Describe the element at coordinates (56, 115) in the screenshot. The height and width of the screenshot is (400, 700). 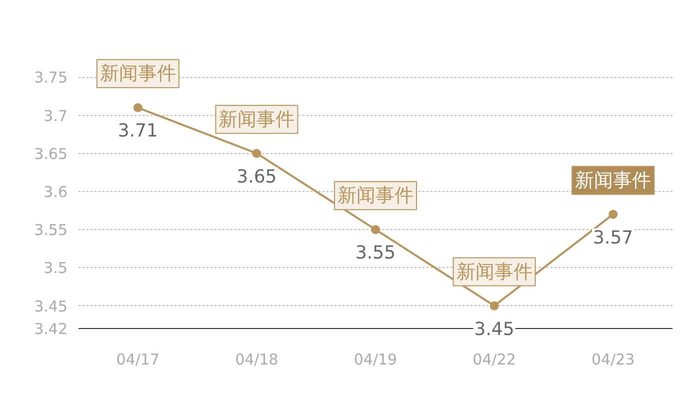
I see `y-tick-label: 3.7` at that location.